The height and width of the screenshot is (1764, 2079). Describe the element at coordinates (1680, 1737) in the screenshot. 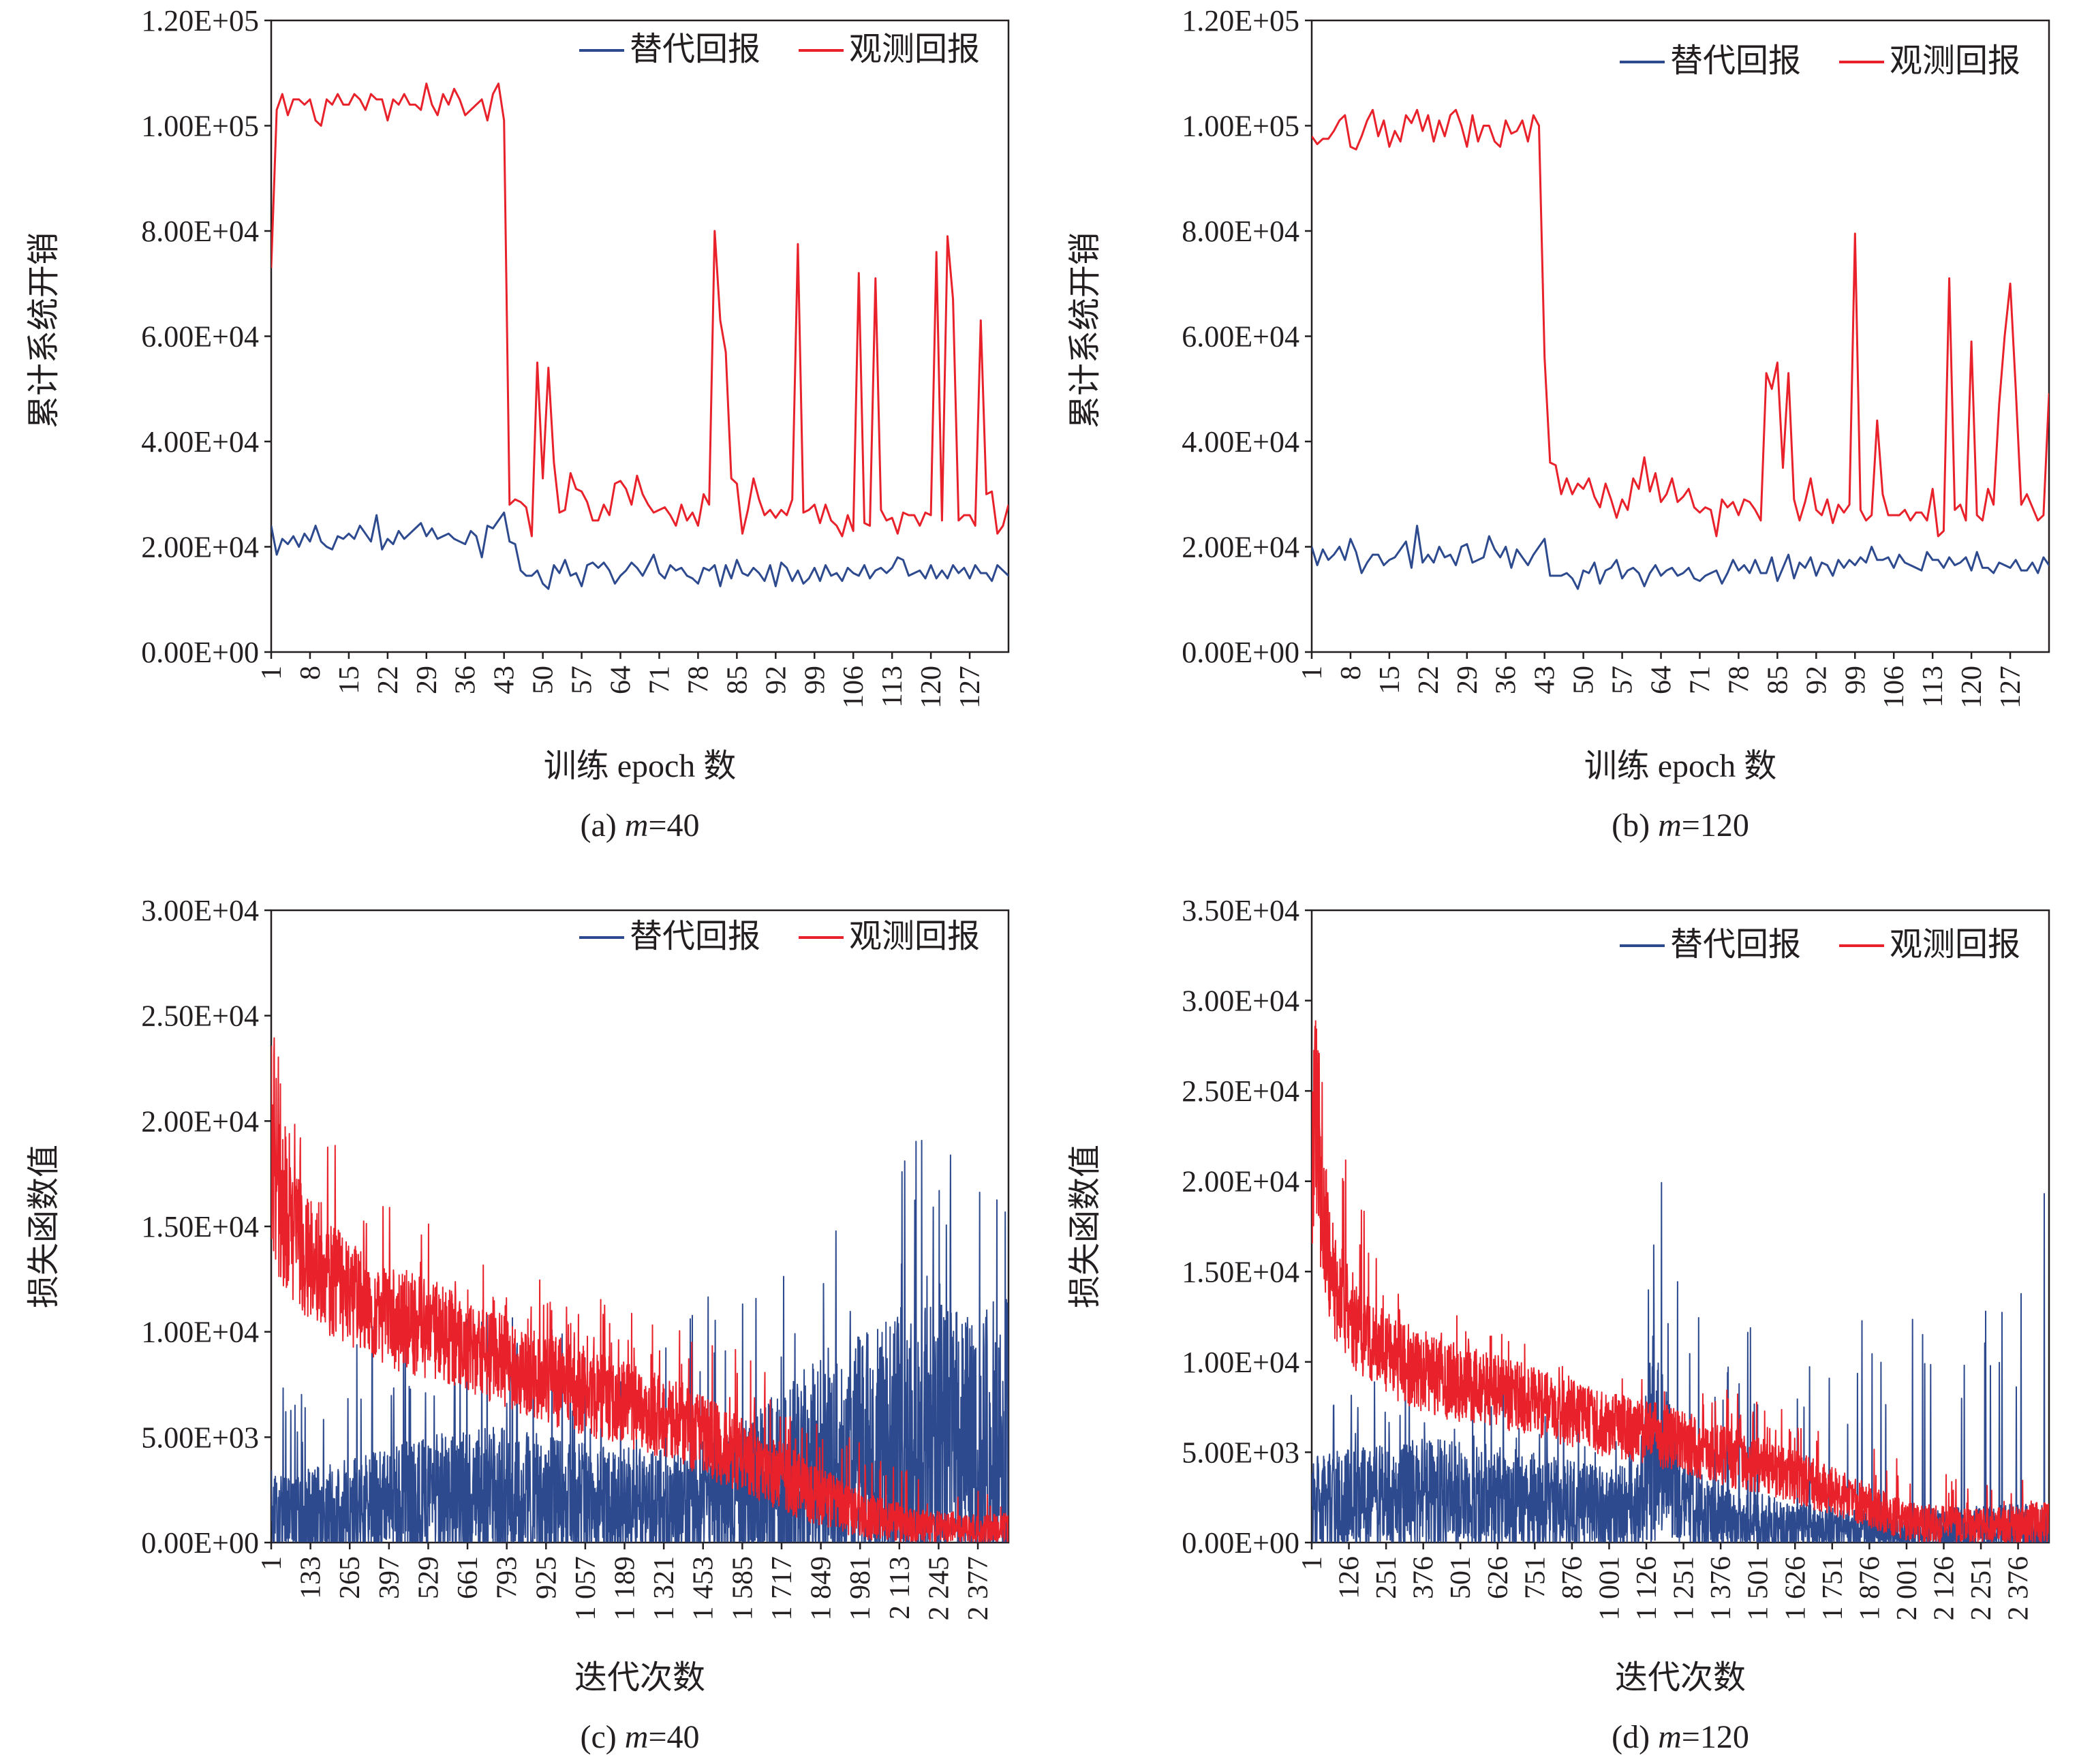

I see `panel-caption: (d) m=120` at that location.